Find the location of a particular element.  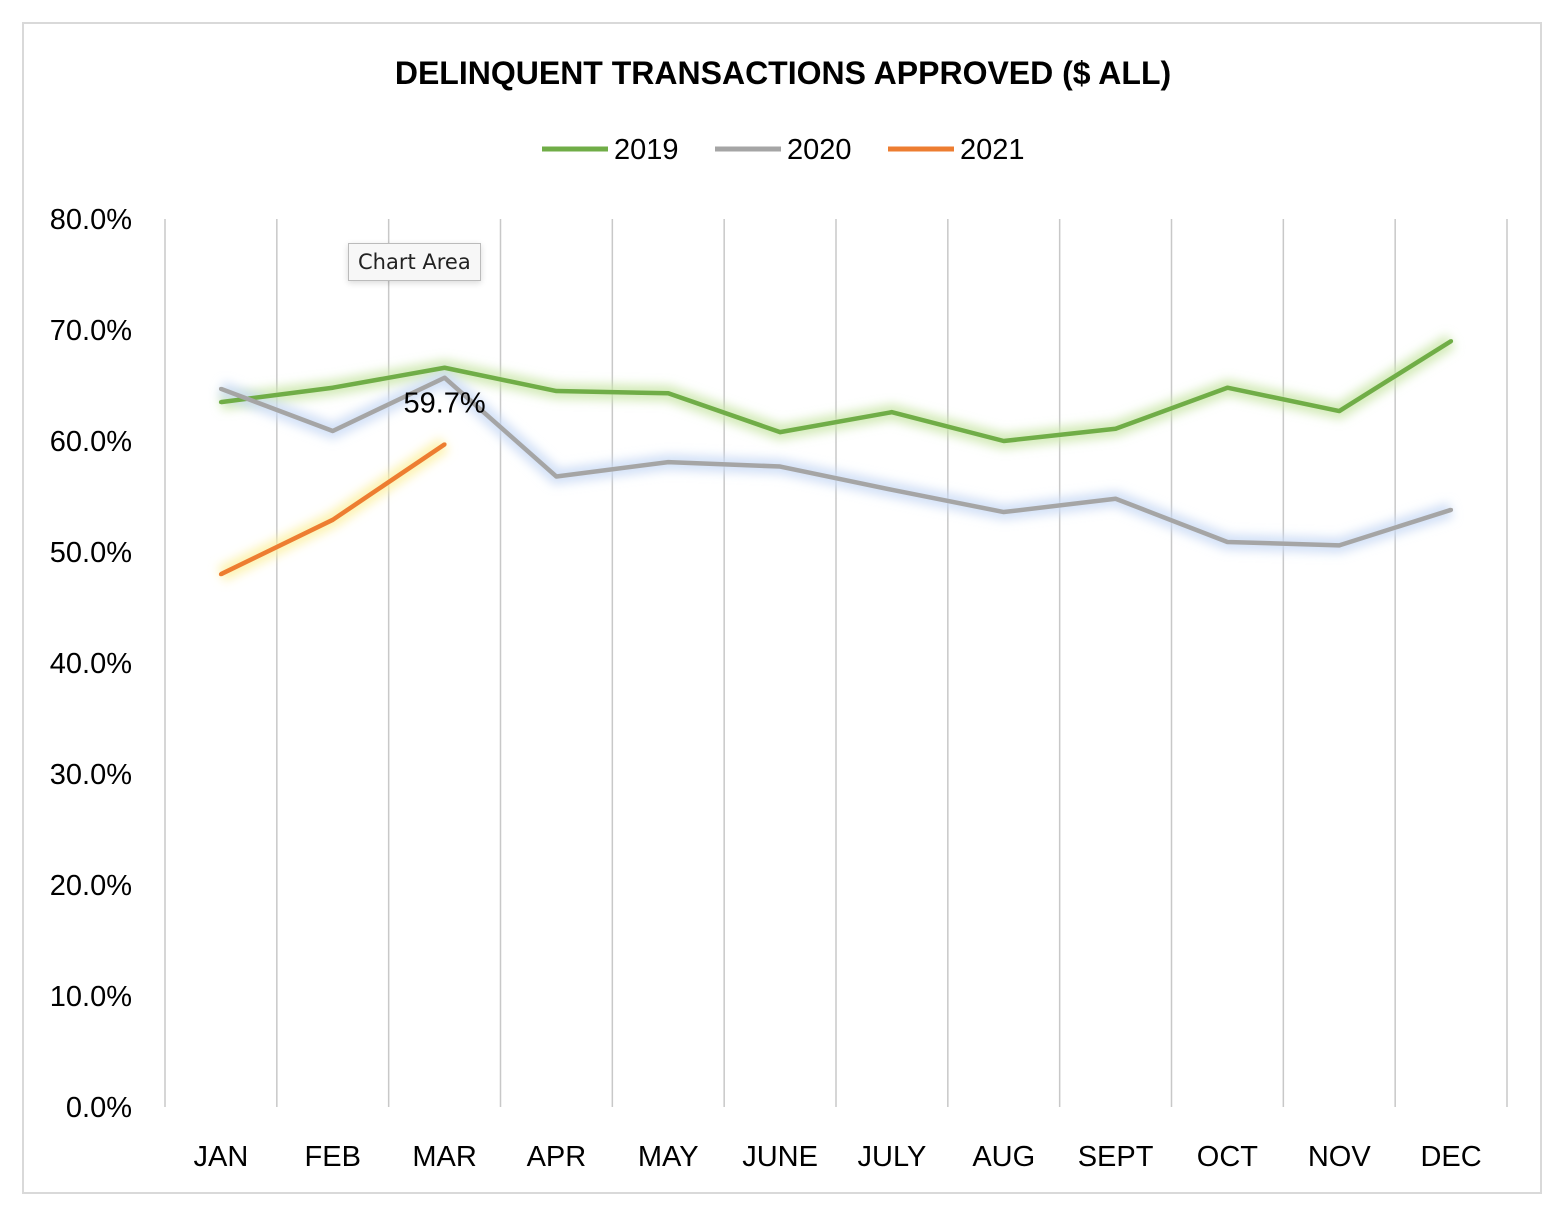

x-tick-label: SEPT is located at coordinates (1116, 1157).